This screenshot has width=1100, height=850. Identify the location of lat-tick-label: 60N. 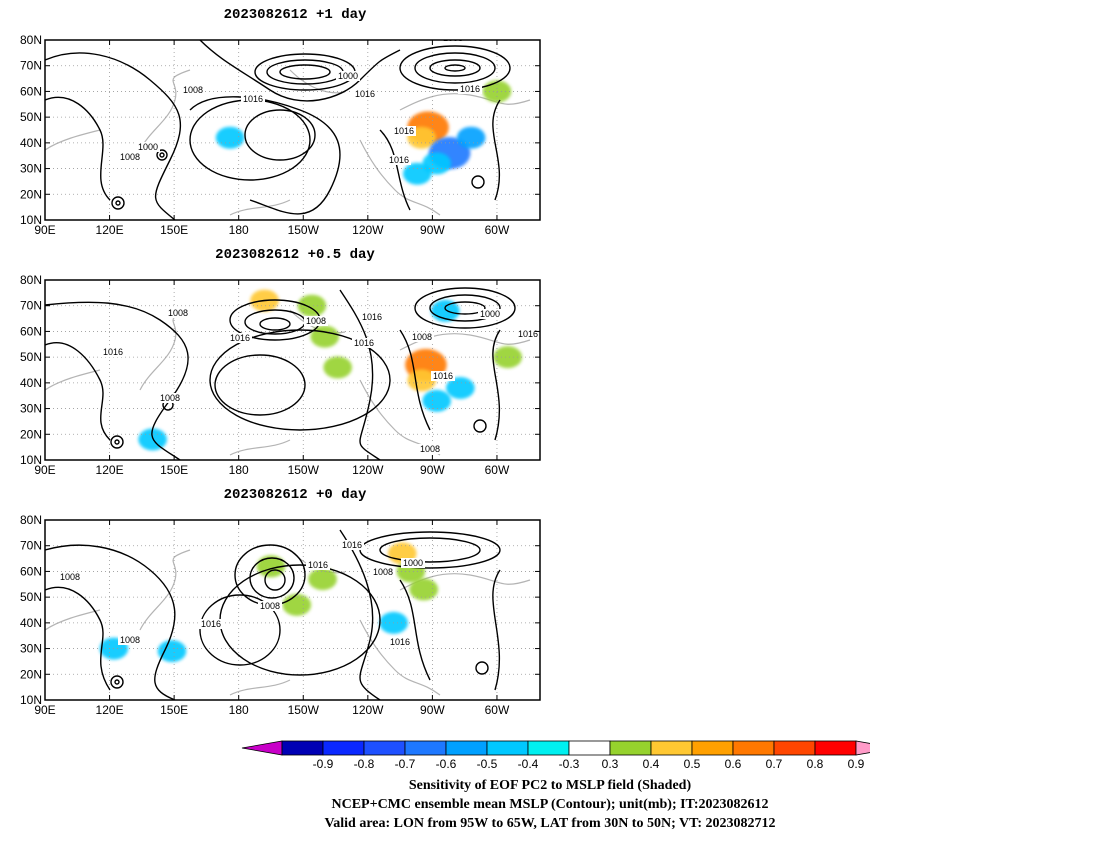
(31, 571).